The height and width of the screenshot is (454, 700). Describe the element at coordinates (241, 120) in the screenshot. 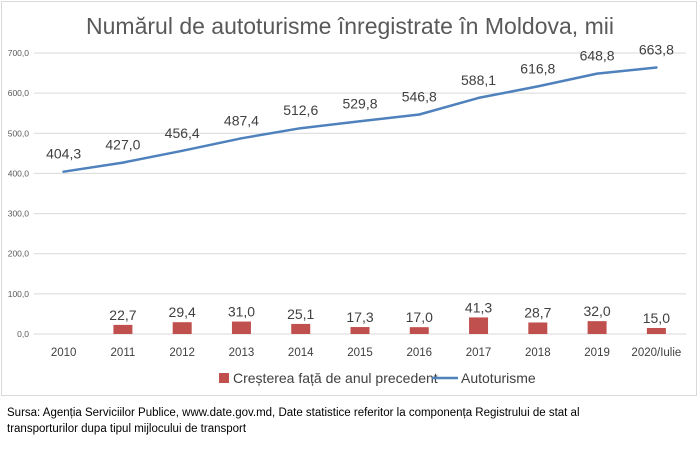

I see `line-data-label: 487,4` at that location.